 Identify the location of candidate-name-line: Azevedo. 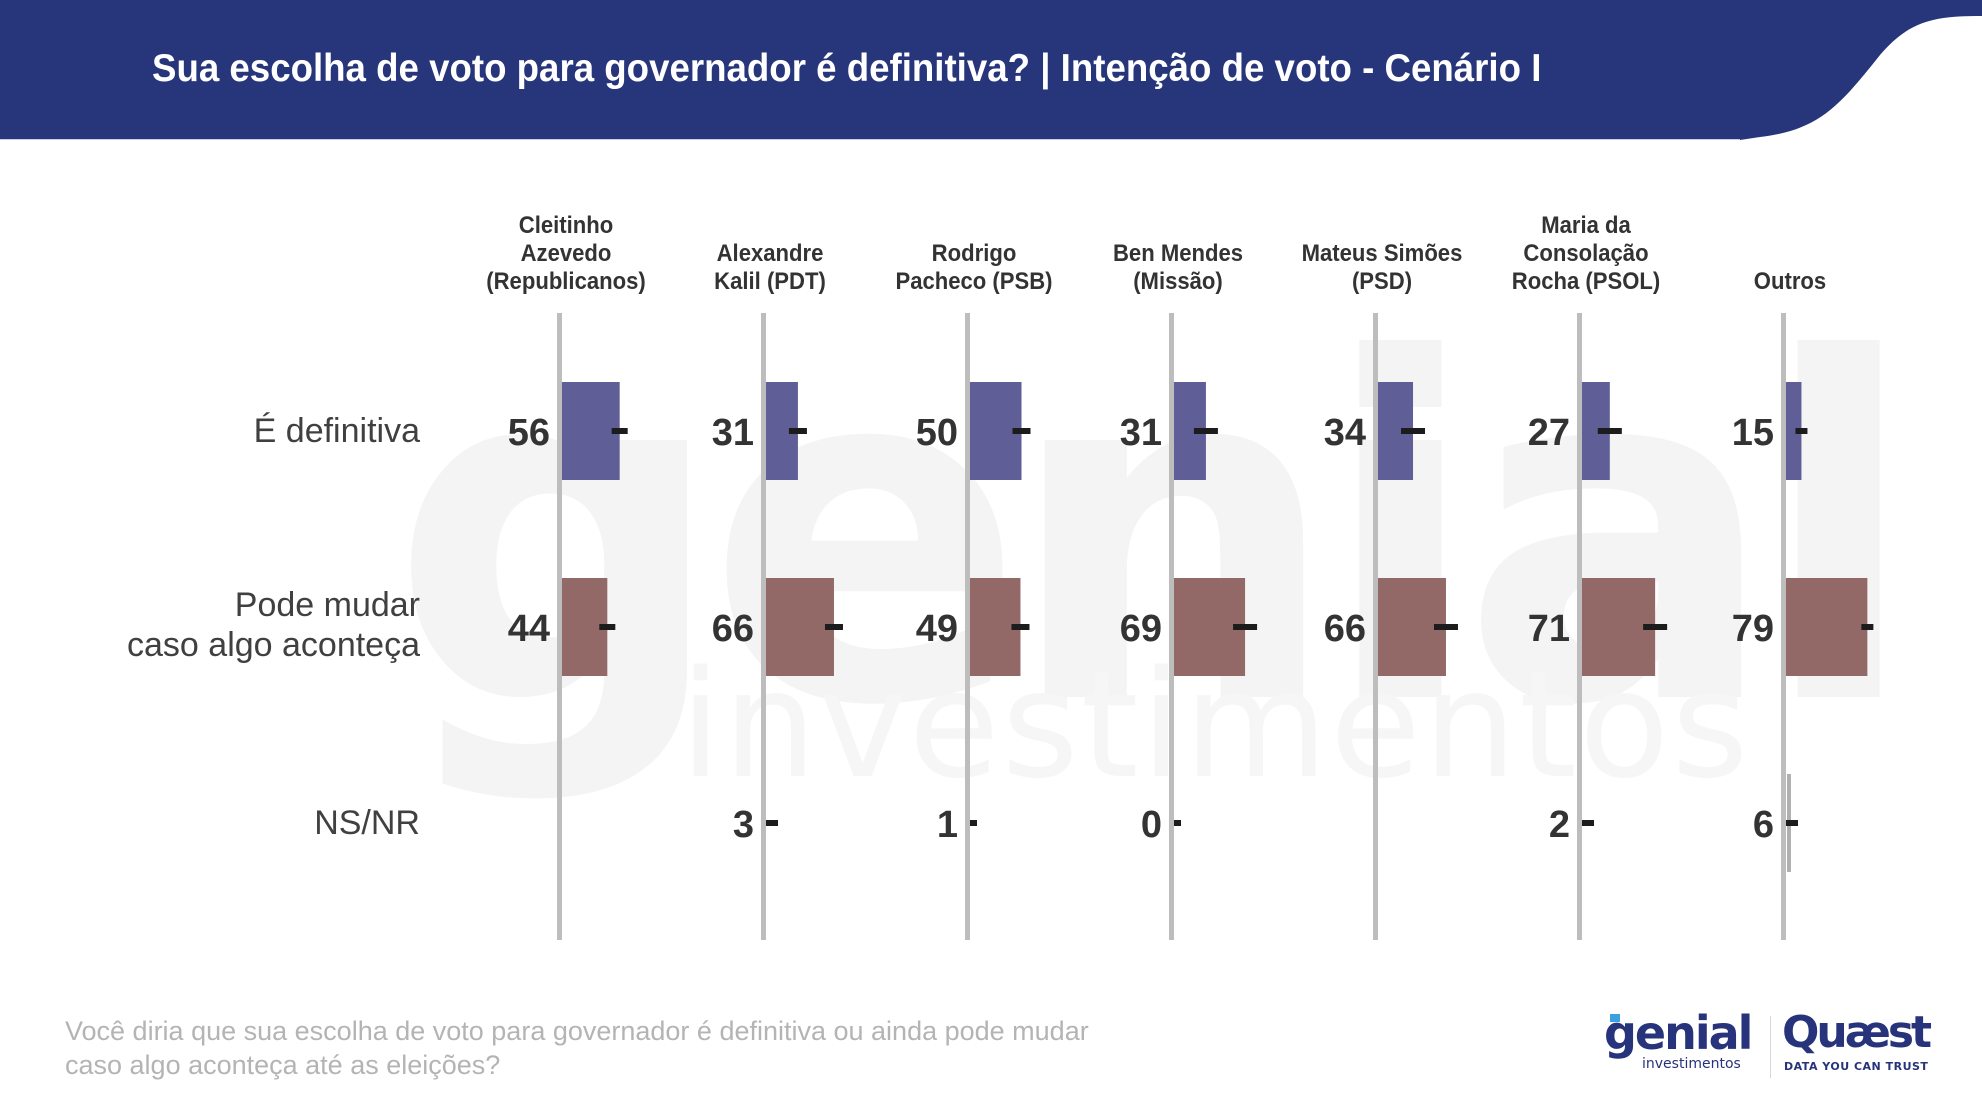
(566, 253).